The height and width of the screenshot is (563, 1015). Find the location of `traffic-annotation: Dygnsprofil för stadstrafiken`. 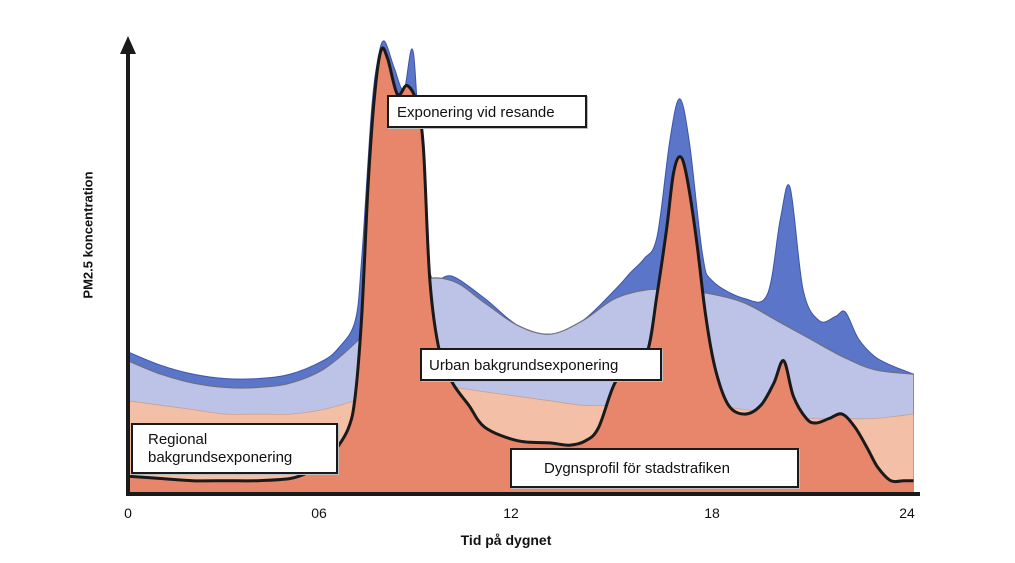

traffic-annotation: Dygnsprofil för stadstrafiken is located at coordinates (654, 468).